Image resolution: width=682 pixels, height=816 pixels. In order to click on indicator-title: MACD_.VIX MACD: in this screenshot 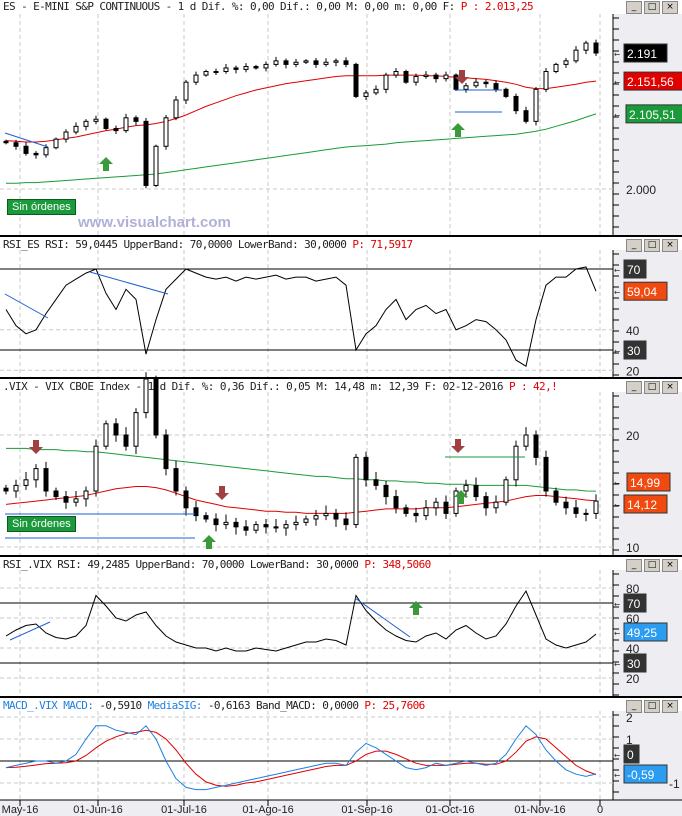, I will do `click(48, 705)`.